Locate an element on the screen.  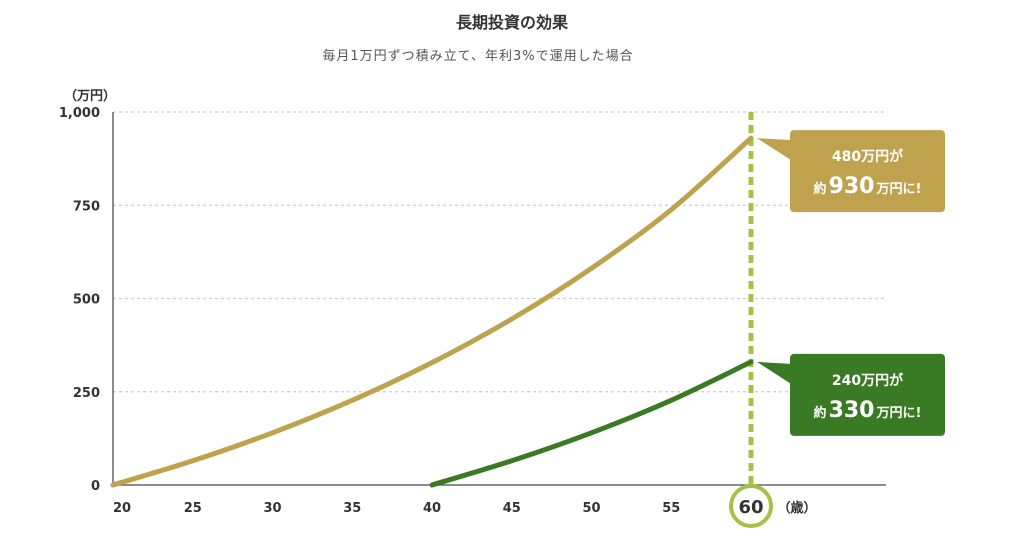
x-tick-label-50: 50 is located at coordinates (591, 508).